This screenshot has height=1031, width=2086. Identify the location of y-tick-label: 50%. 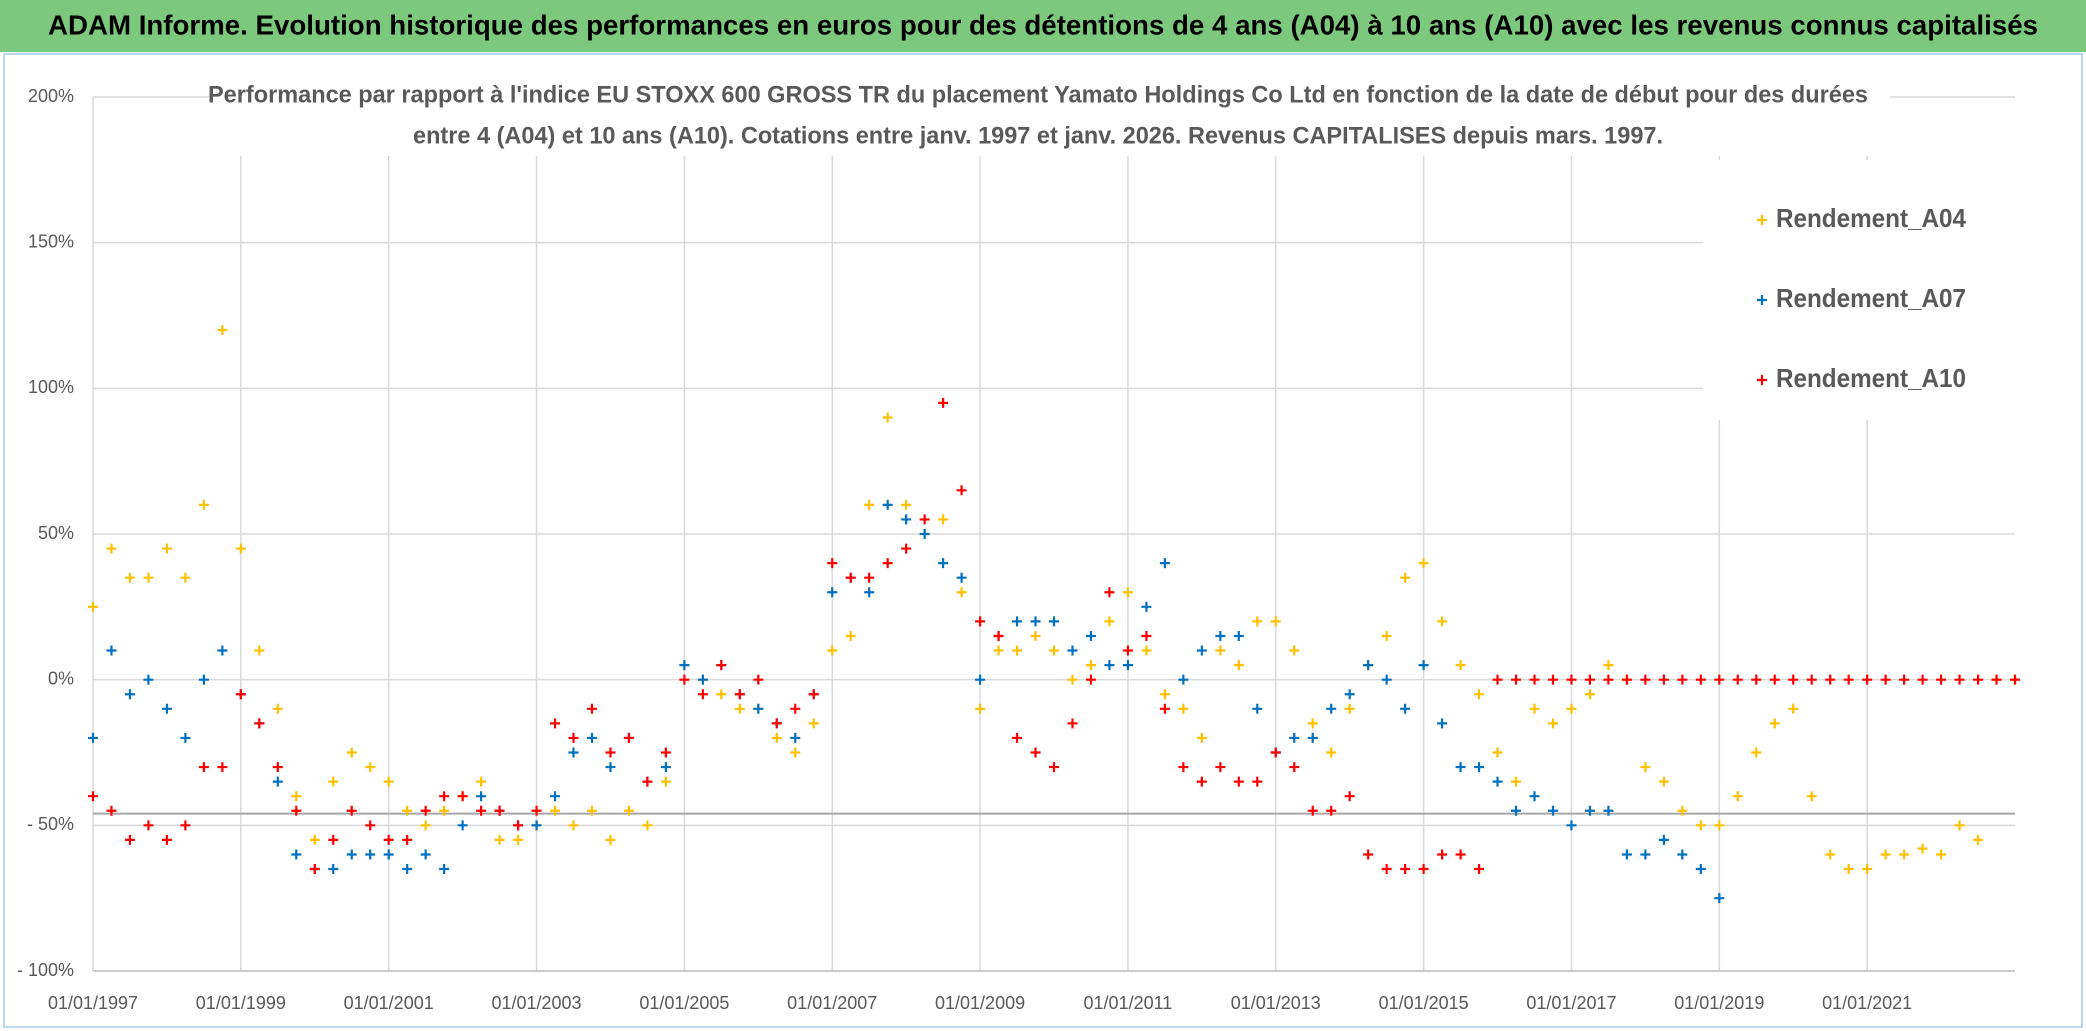
(56, 533).